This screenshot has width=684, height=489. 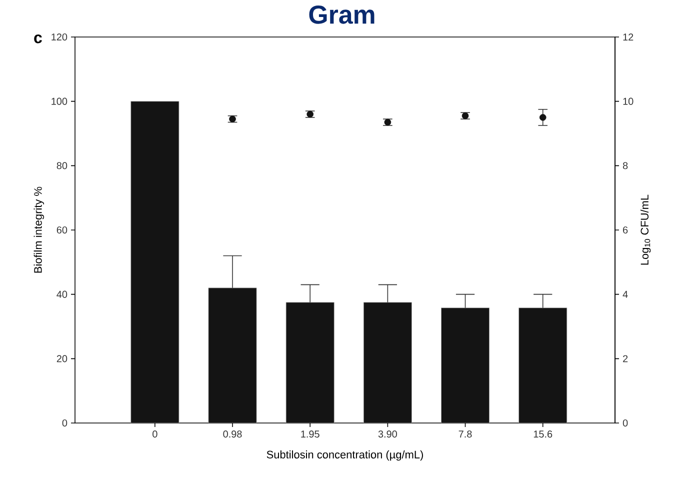 I want to click on y-tick-label: 20, so click(x=62, y=358).